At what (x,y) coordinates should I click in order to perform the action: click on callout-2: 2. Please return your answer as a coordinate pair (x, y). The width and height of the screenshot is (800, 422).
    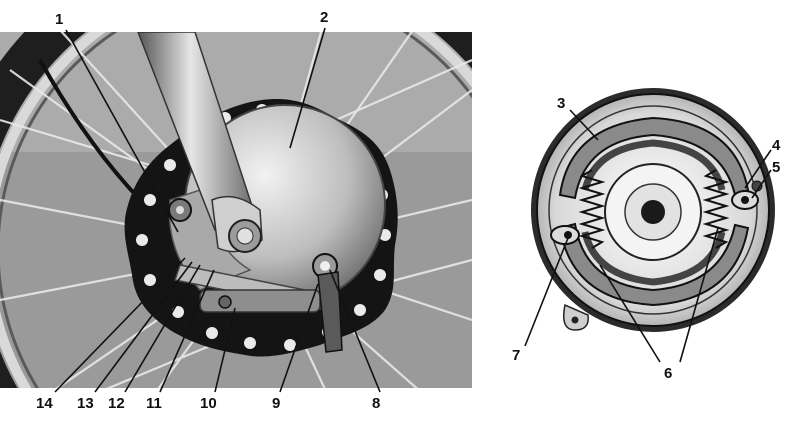
    Looking at the image, I should click on (324, 17).